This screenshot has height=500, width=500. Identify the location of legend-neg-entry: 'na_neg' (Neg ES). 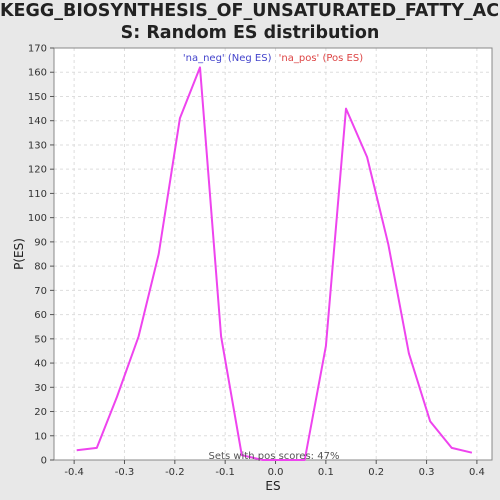
(227, 58).